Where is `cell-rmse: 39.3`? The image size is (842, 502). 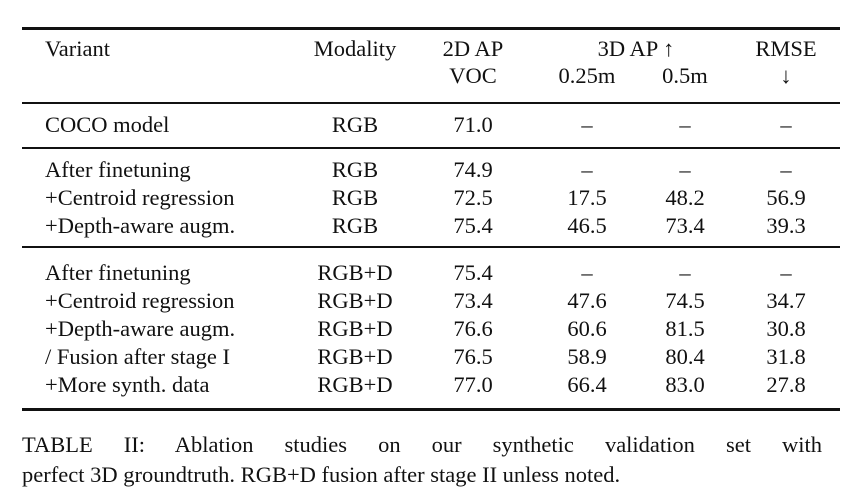
cell-rmse: 39.3 is located at coordinates (786, 225).